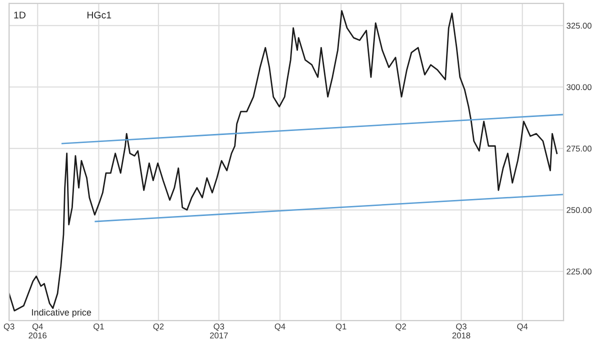 Image resolution: width=604 pixels, height=341 pixels. What do you see at coordinates (461, 331) in the screenshot?
I see `x-tick-label: Q3 2018` at bounding box center [461, 331].